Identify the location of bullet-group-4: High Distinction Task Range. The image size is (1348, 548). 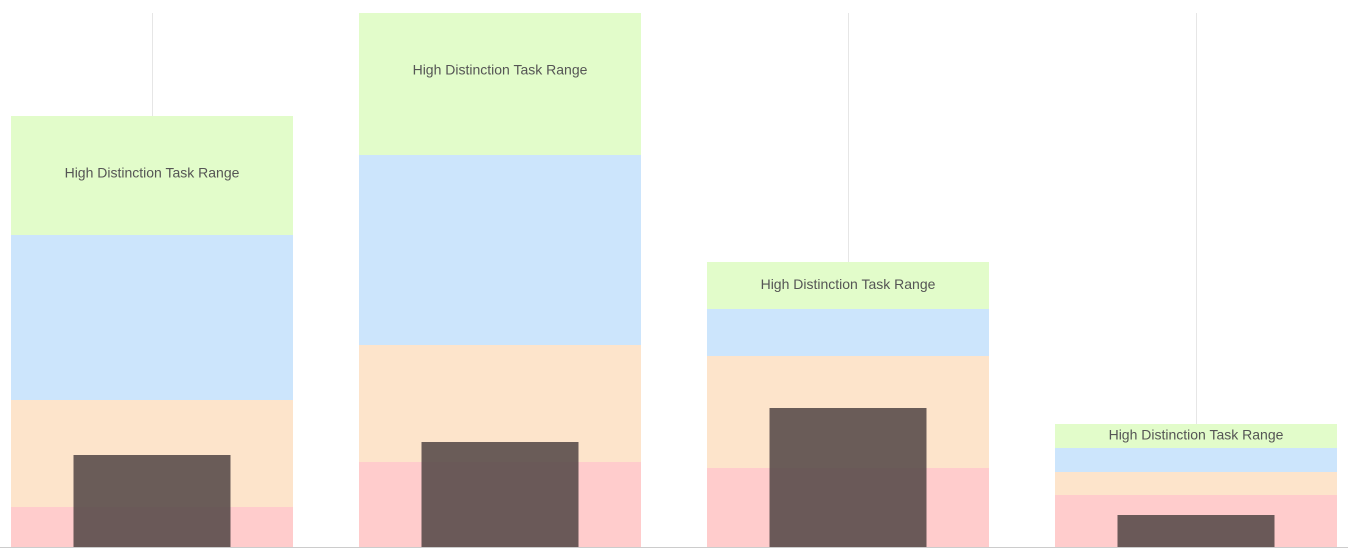
(1196, 486).